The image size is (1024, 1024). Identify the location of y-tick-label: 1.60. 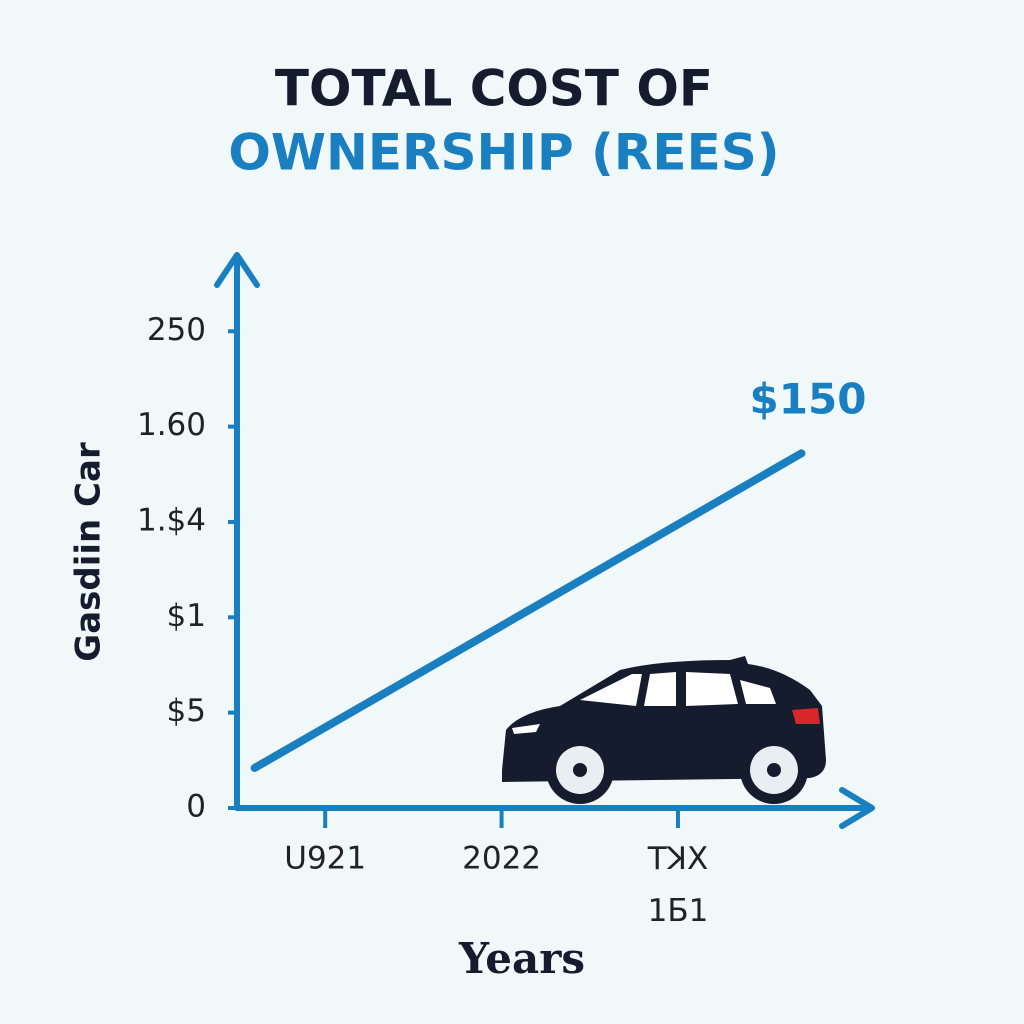
(171, 425).